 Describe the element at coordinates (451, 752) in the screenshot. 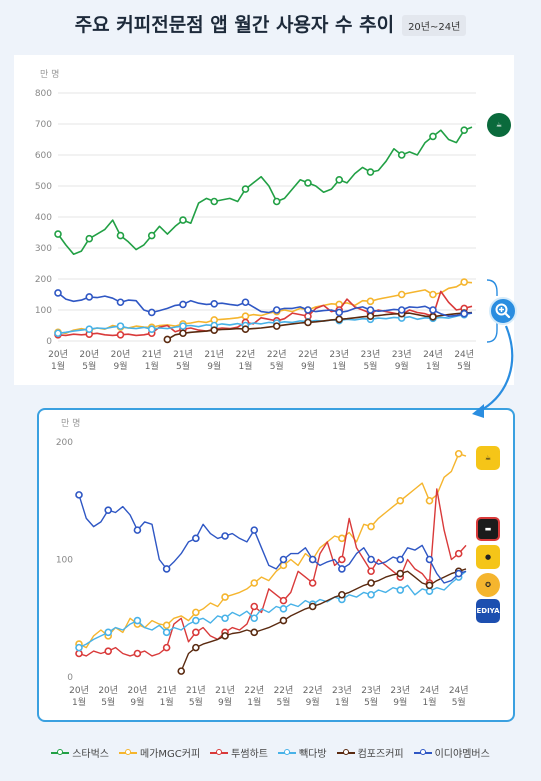

I see `legend-item: 이디야멤버스` at that location.